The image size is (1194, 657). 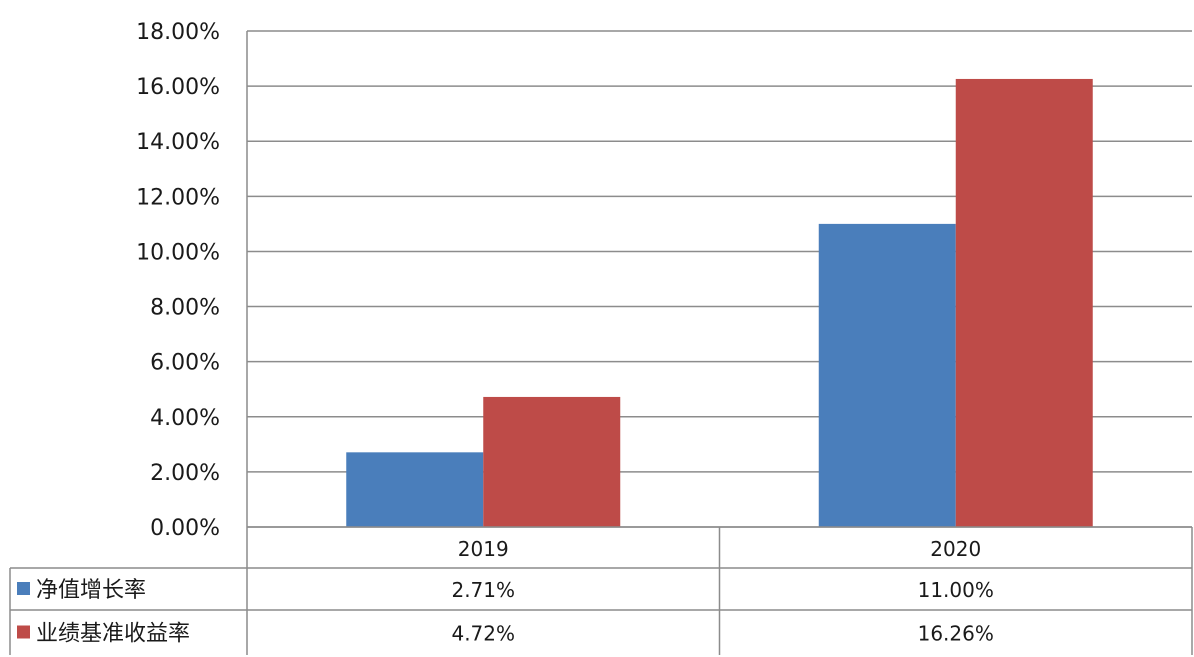 What do you see at coordinates (956, 634) in the screenshot?
I see `data-table-value: 16.26%` at bounding box center [956, 634].